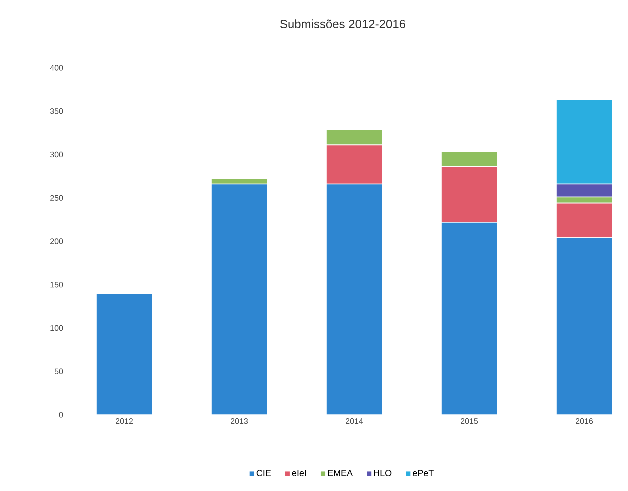 This screenshot has height=491, width=628. What do you see at coordinates (57, 111) in the screenshot?
I see `y-tick-label: 350` at bounding box center [57, 111].